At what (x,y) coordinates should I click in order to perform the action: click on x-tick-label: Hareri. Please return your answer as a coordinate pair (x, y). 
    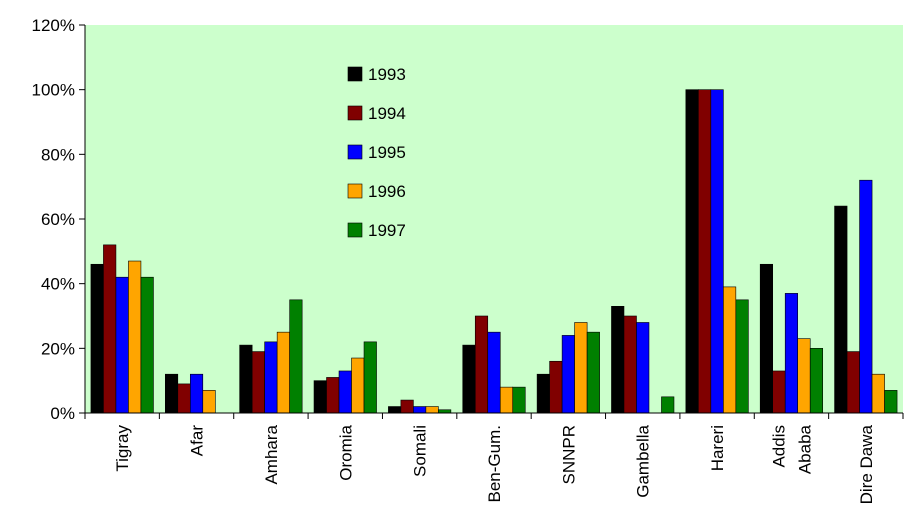
    Looking at the image, I should click on (717, 448).